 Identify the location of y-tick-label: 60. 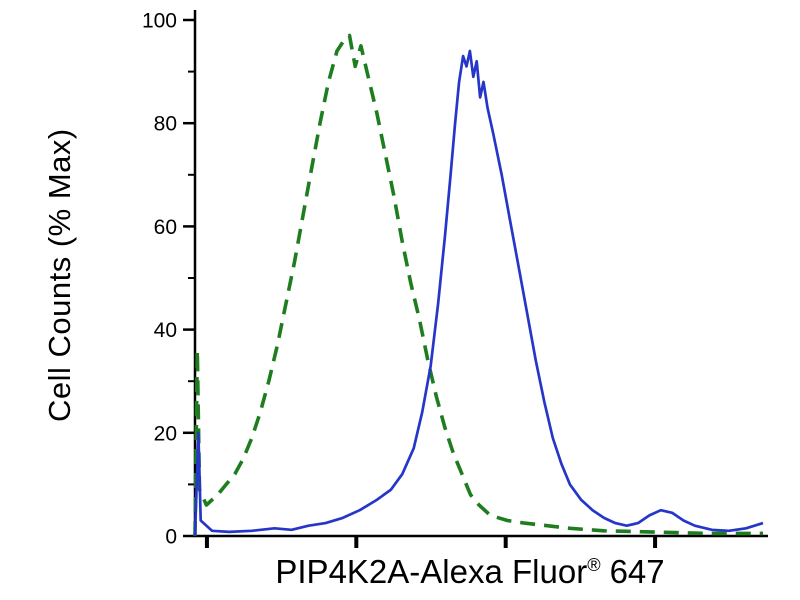
(165, 227).